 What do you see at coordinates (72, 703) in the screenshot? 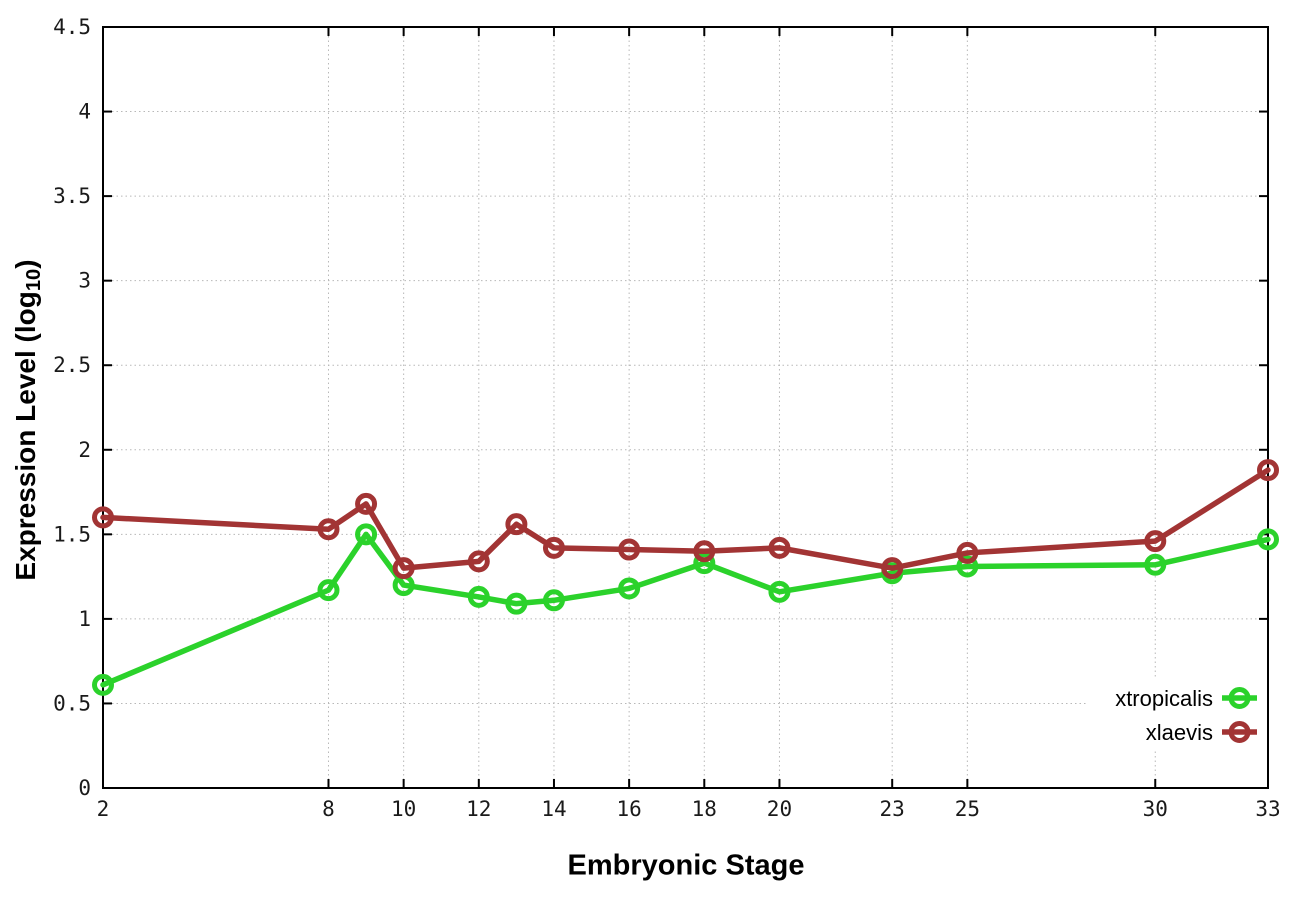
I see `y-tick-label: 0.5` at bounding box center [72, 703].